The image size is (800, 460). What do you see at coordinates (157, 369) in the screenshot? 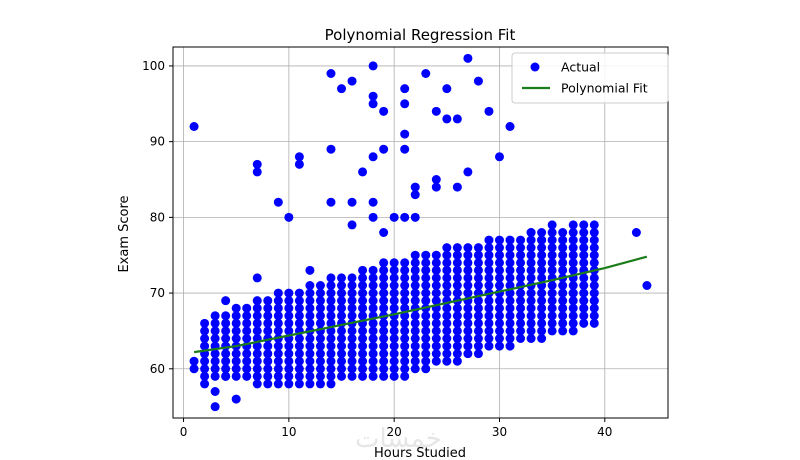
I see `y-tick-label: 60` at bounding box center [157, 369].